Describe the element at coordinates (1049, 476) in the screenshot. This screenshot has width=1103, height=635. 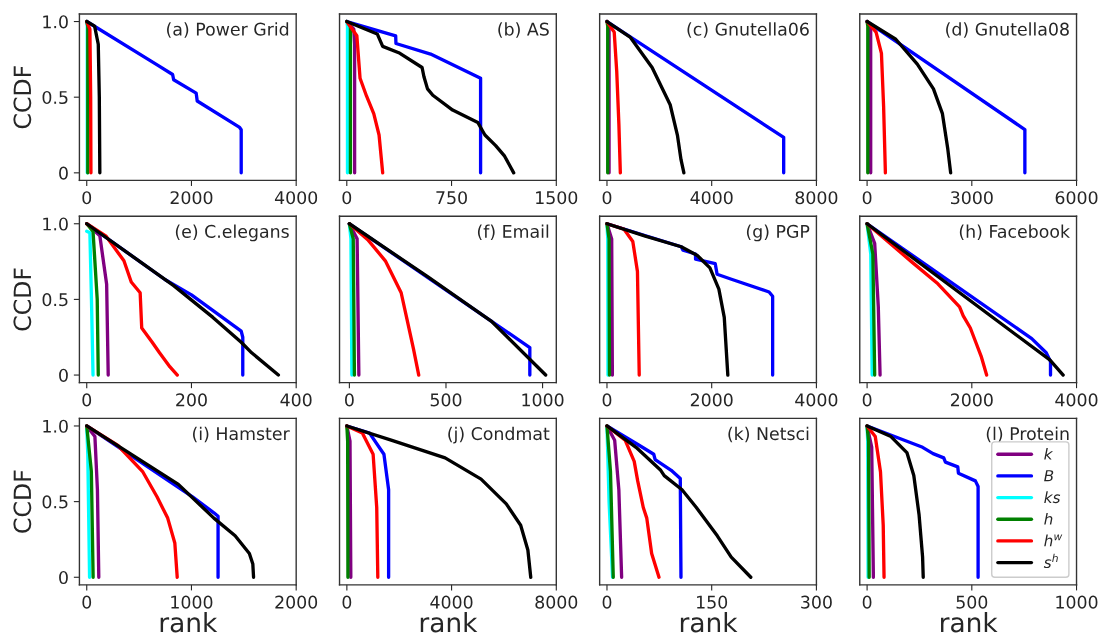
I see `legend-label: B` at that location.